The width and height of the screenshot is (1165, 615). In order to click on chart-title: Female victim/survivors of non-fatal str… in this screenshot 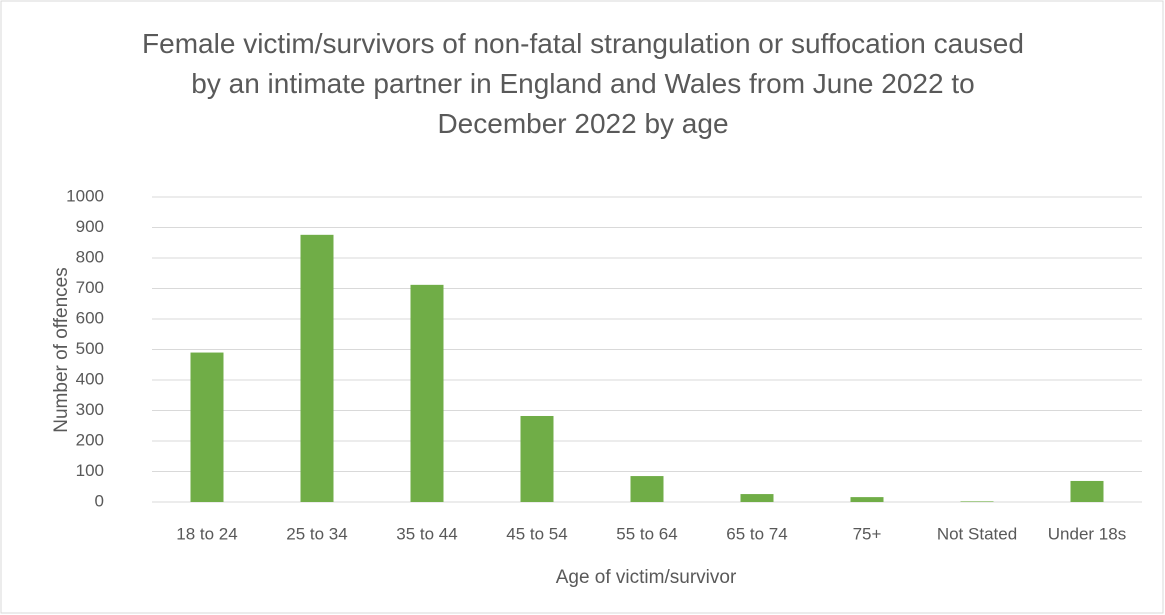, I will do `click(583, 83)`.